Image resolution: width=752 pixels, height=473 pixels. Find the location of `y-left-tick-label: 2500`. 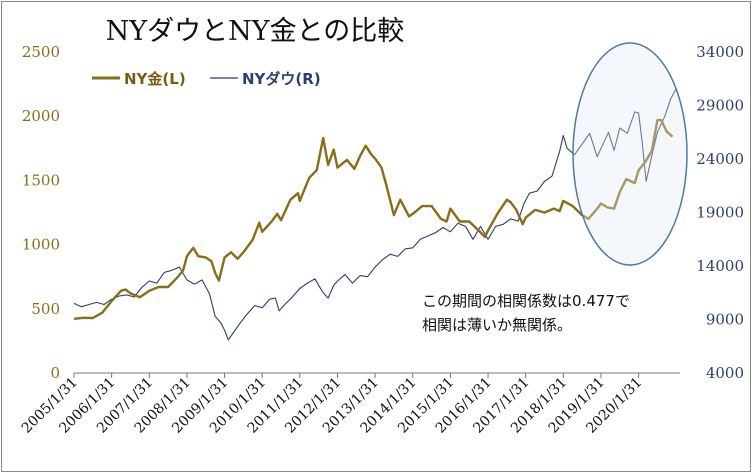

y-left-tick-label: 2500 is located at coordinates (41, 52).